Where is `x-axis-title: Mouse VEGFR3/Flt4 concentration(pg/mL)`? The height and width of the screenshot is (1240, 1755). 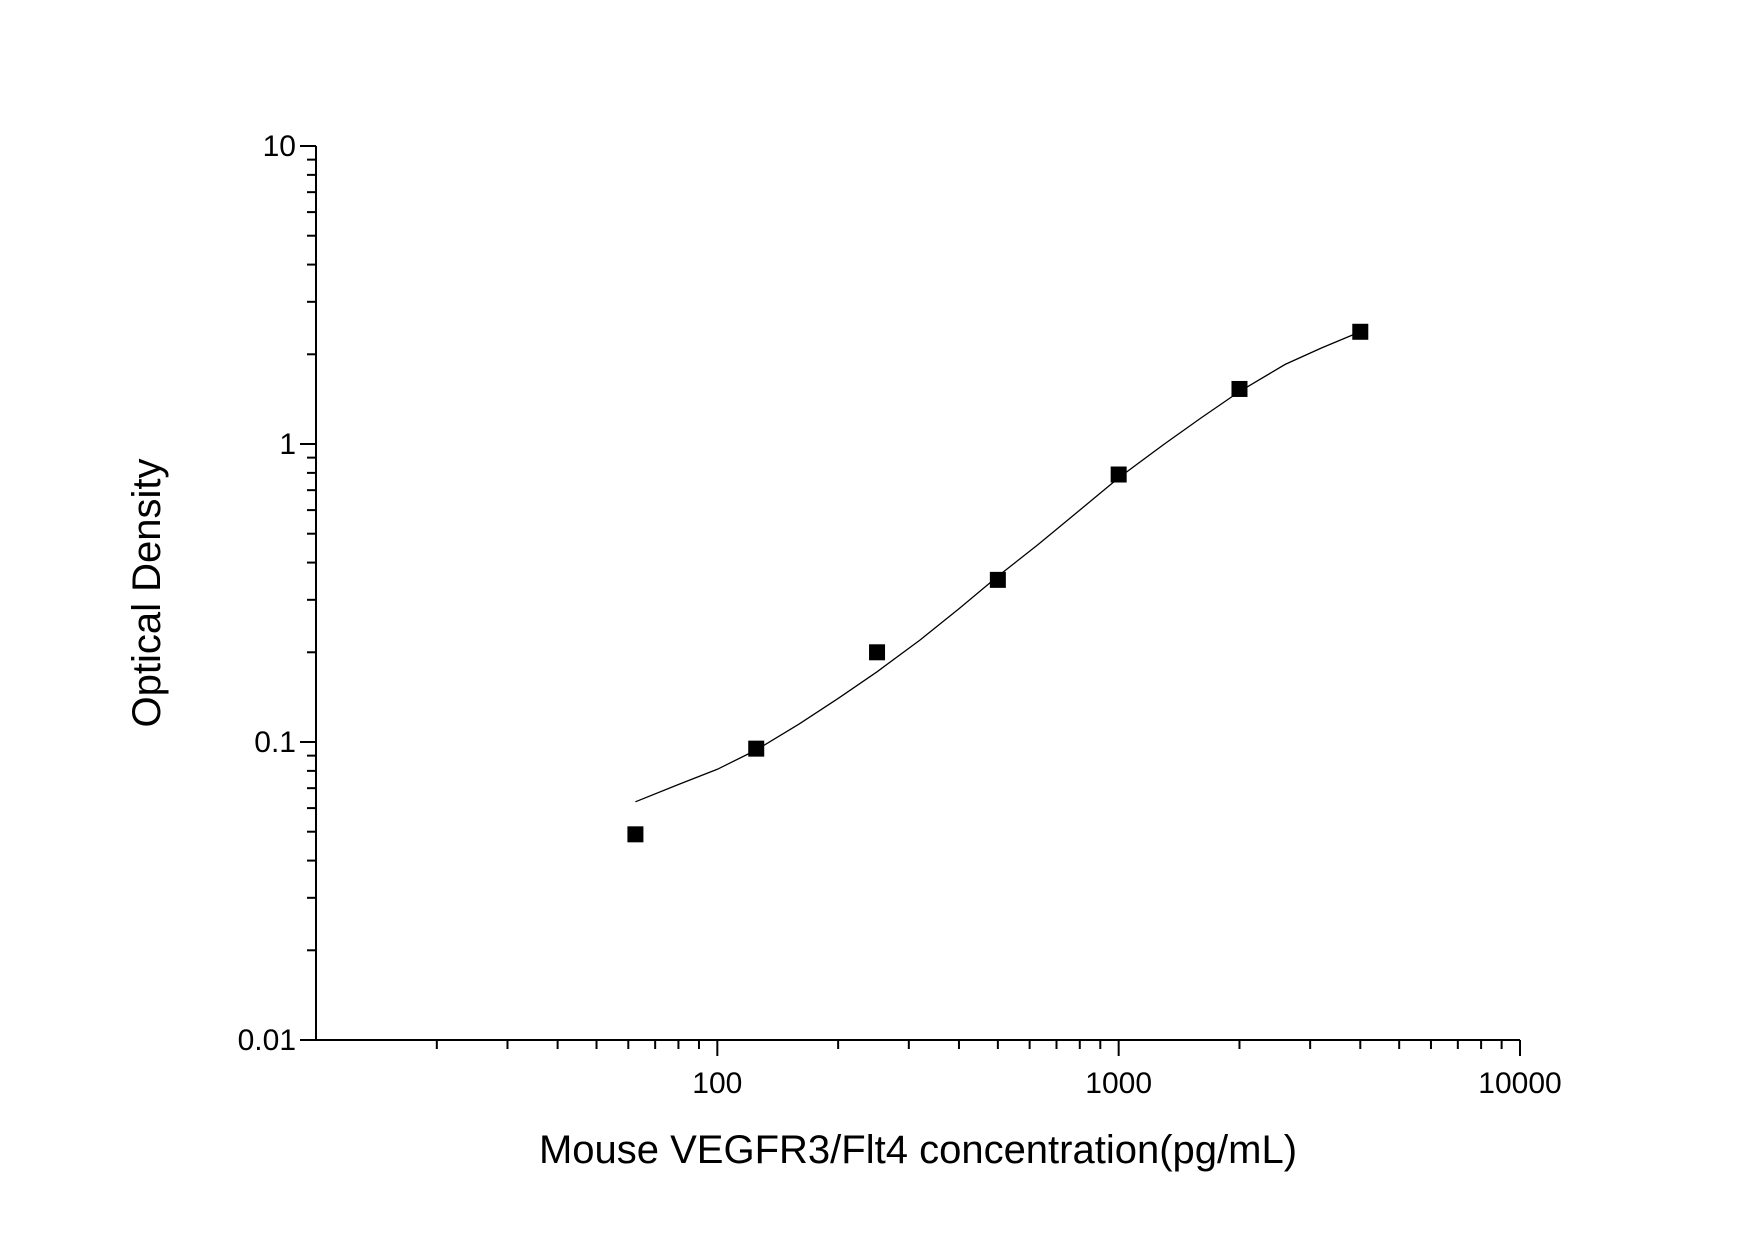
x-axis-title: Mouse VEGFR3/Flt4 concentration(pg/mL) is located at coordinates (918, 1150).